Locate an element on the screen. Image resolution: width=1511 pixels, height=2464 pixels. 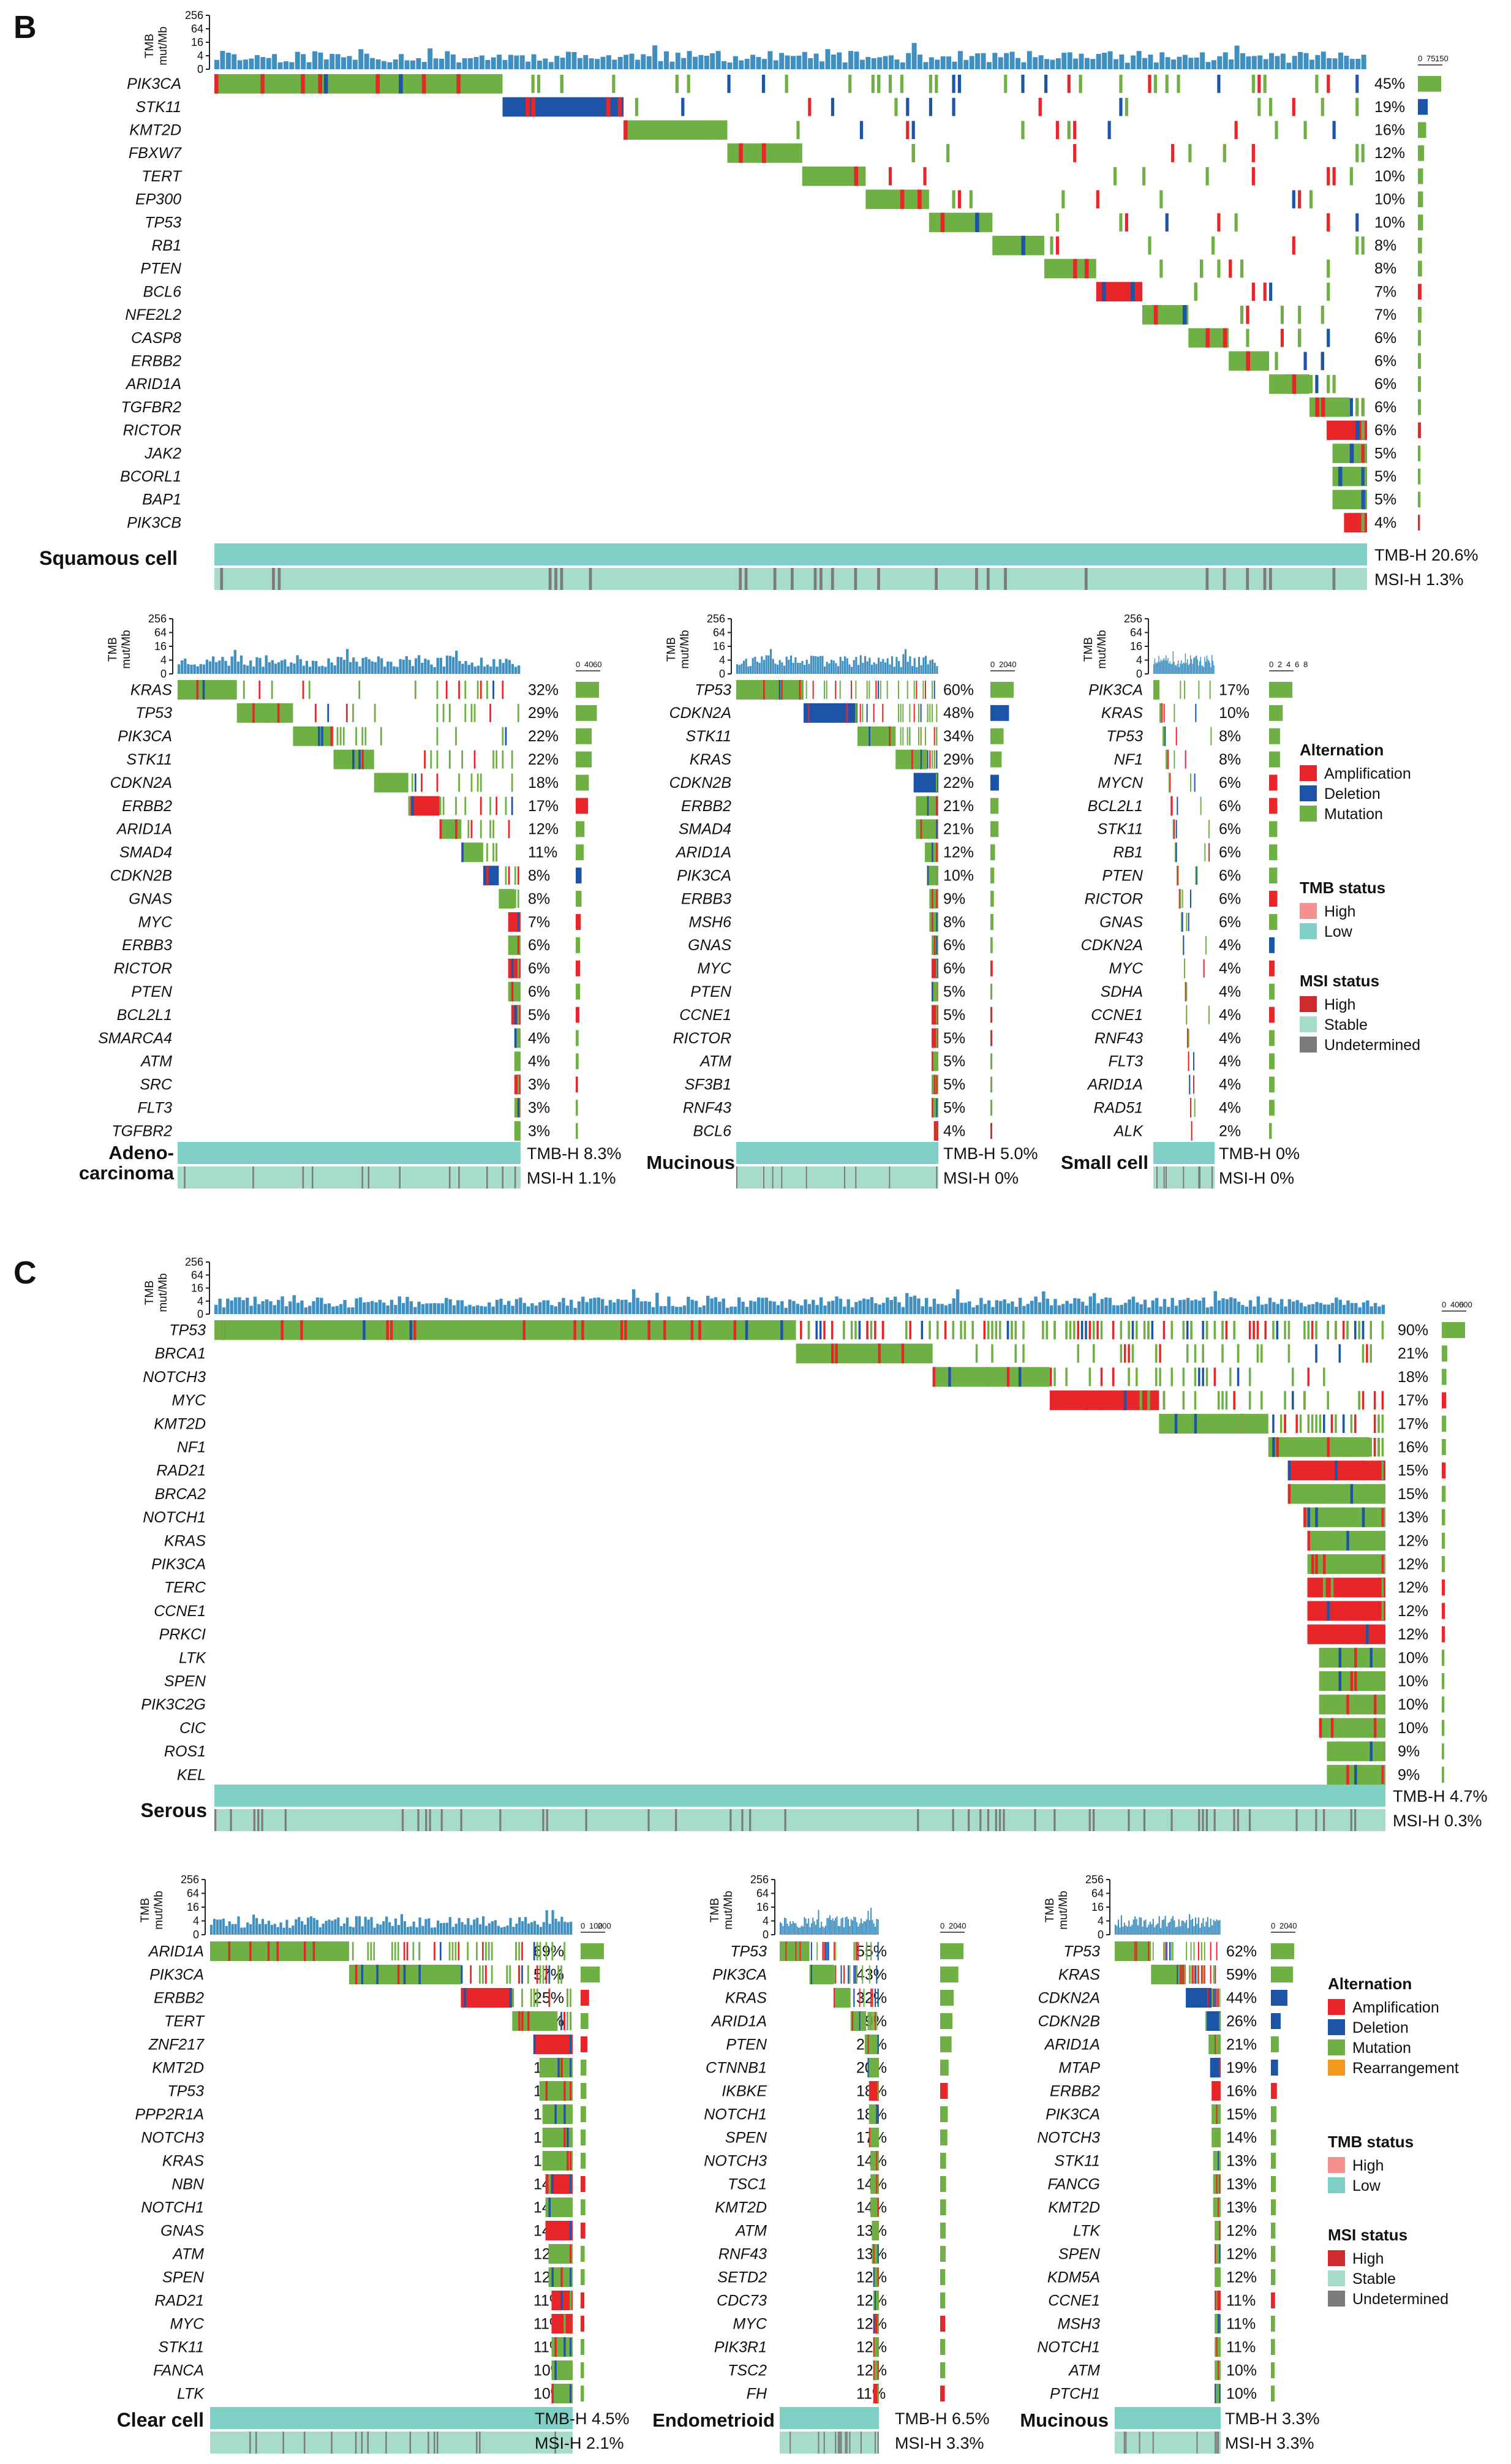
gene-label: CTNNB1 is located at coordinates (736, 2067).